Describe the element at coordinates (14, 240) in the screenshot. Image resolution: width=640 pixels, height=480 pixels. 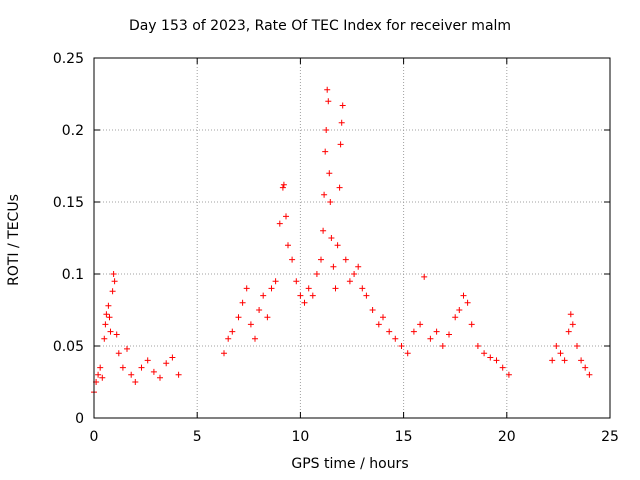
I see `y-axis-label: ROTI / TECUs` at that location.